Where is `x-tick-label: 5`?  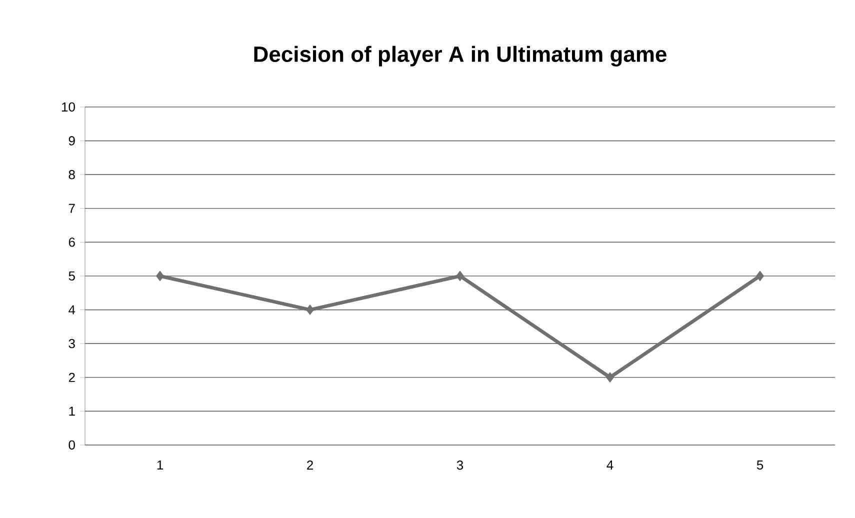
x-tick-label: 5 is located at coordinates (760, 465).